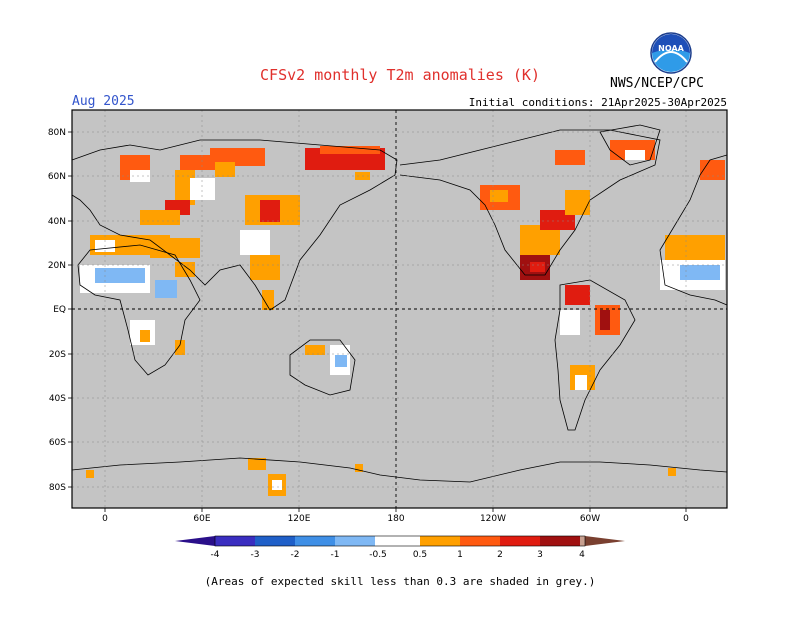  I want to click on lat-label: EQ, so click(59, 310).